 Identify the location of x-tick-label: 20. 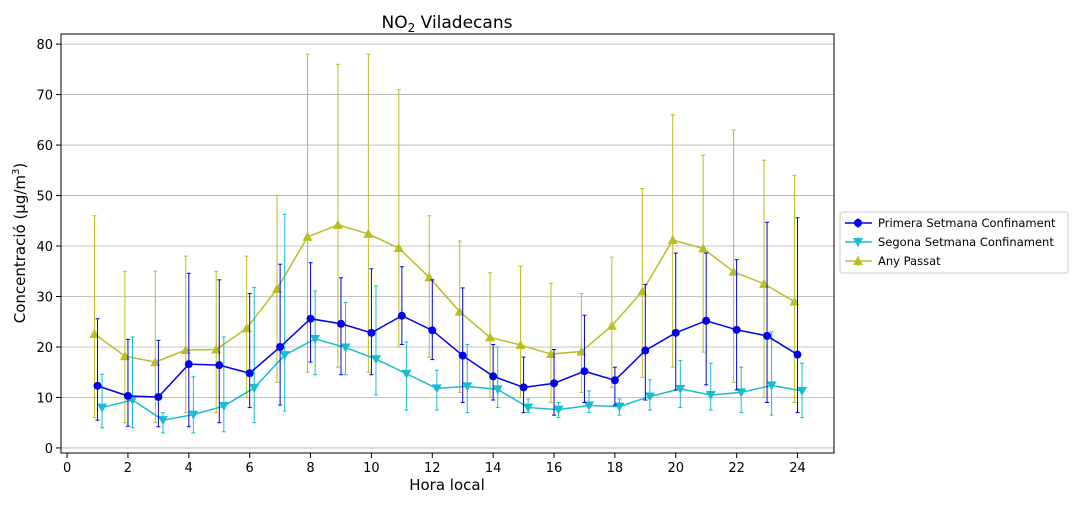
(675, 468).